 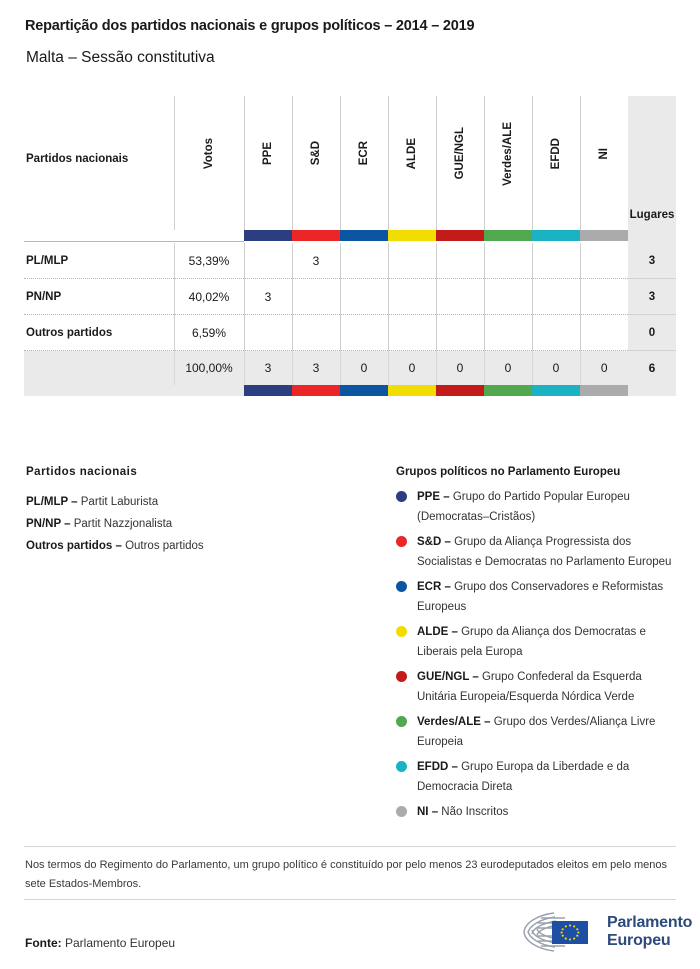 I want to click on cell-ppe, so click(x=267, y=332).